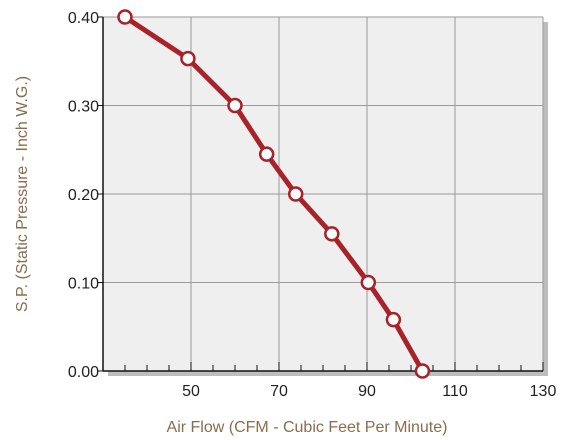  Describe the element at coordinates (543, 391) in the screenshot. I see `x-tick-label: 130` at that location.